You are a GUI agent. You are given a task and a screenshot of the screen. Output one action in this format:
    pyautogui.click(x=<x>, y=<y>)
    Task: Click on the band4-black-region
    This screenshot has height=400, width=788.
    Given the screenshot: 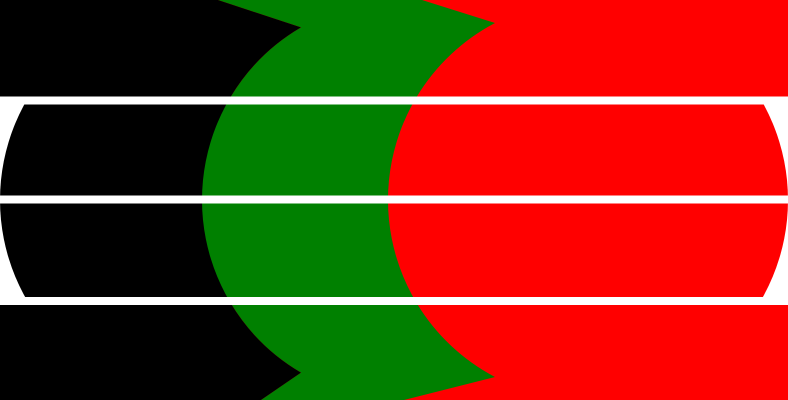 What is the action you would take?
    pyautogui.click(x=150, y=351)
    